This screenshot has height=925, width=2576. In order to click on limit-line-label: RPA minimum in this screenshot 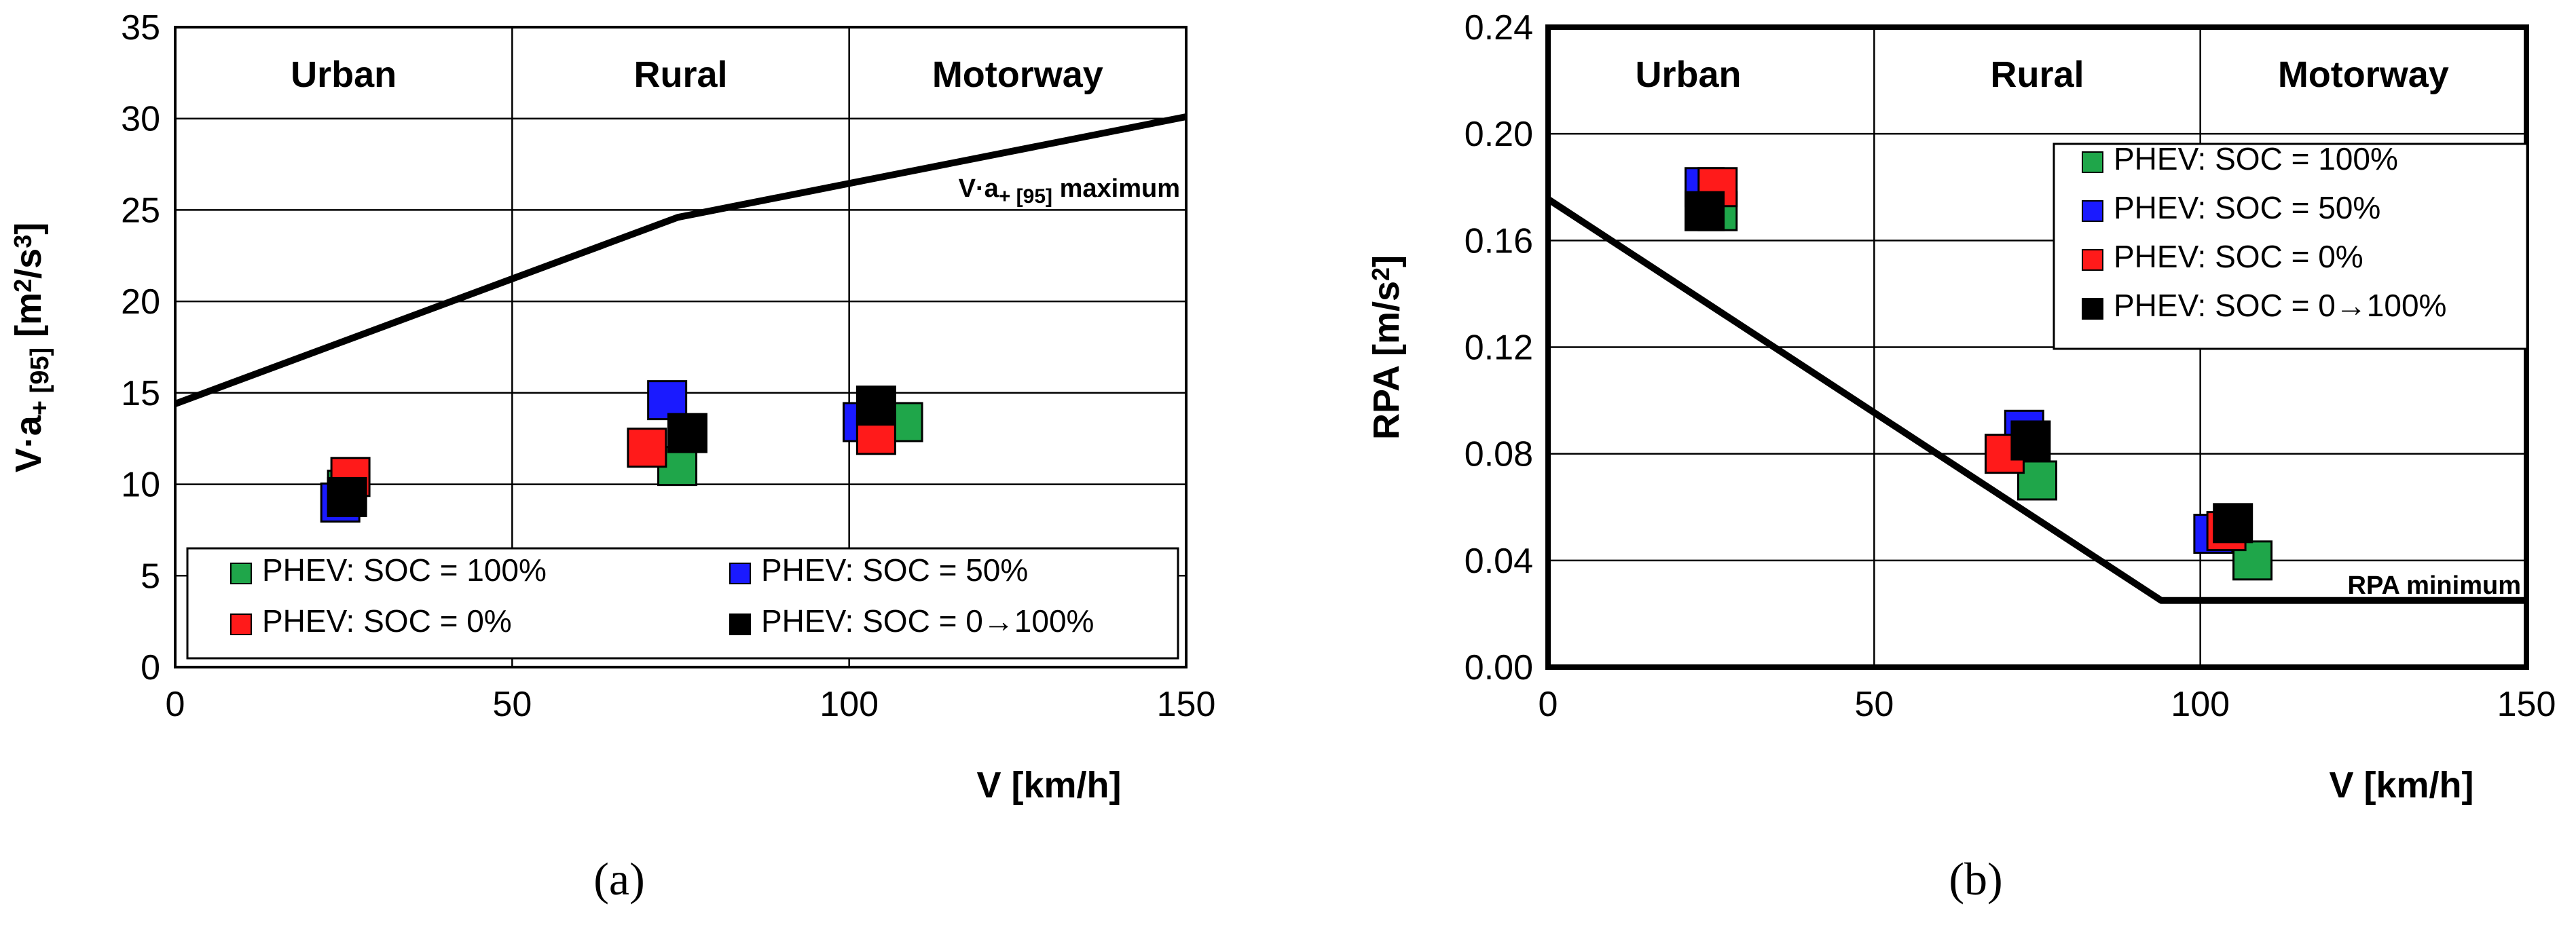, I will do `click(2434, 585)`.